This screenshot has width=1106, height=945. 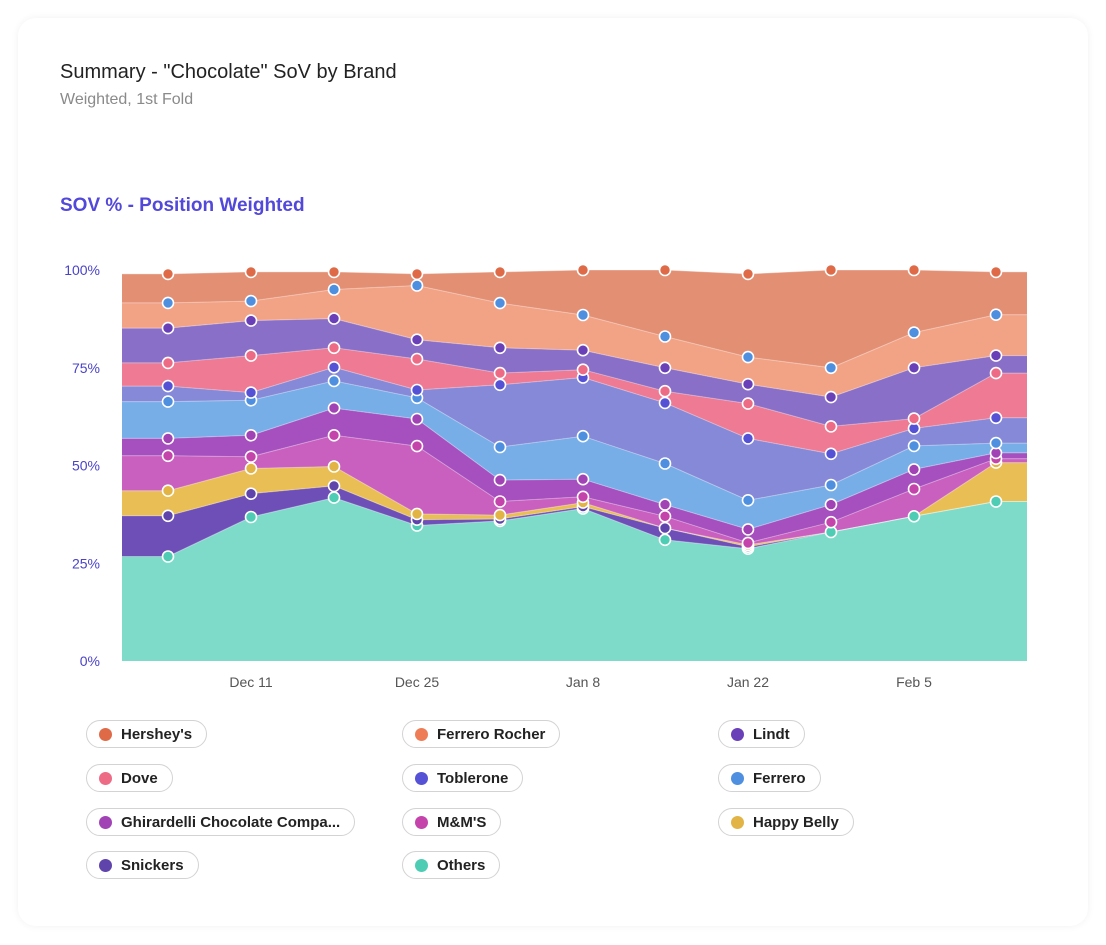 I want to click on legend-item-toblerone: Toblerone, so click(x=463, y=778).